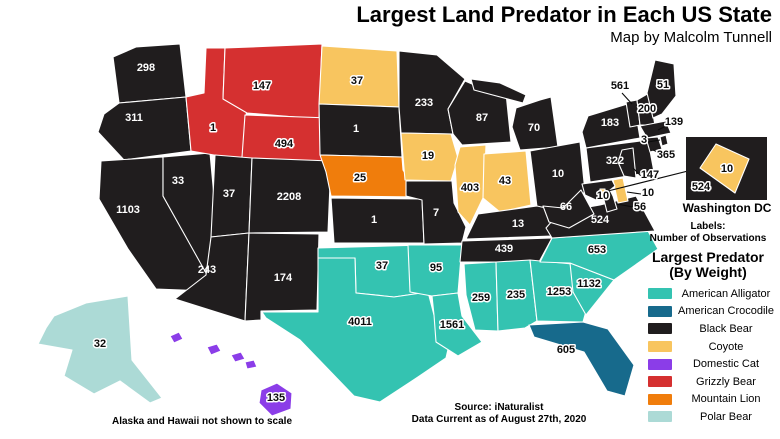  What do you see at coordinates (374, 220) in the screenshot?
I see `state-label-kansas: 1` at bounding box center [374, 220].